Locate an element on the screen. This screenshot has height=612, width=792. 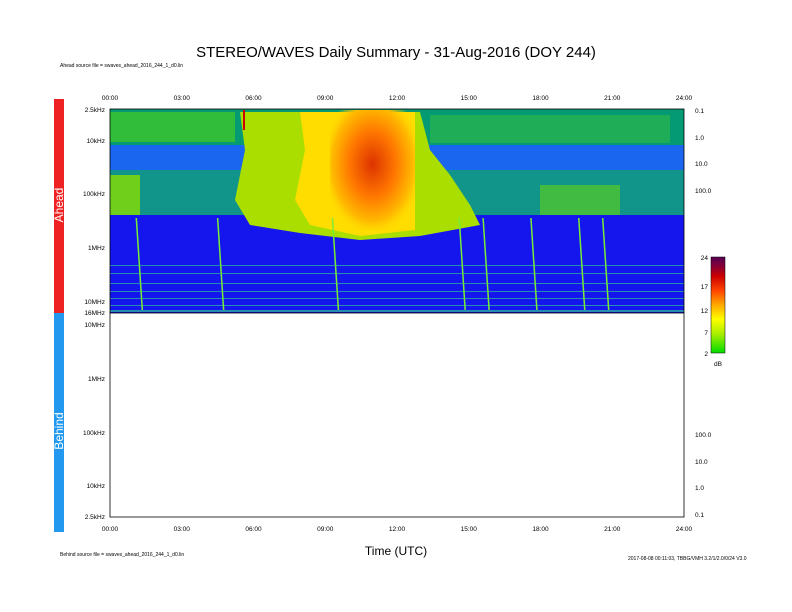
bottom-tick-0: 00:00 is located at coordinates (110, 529).